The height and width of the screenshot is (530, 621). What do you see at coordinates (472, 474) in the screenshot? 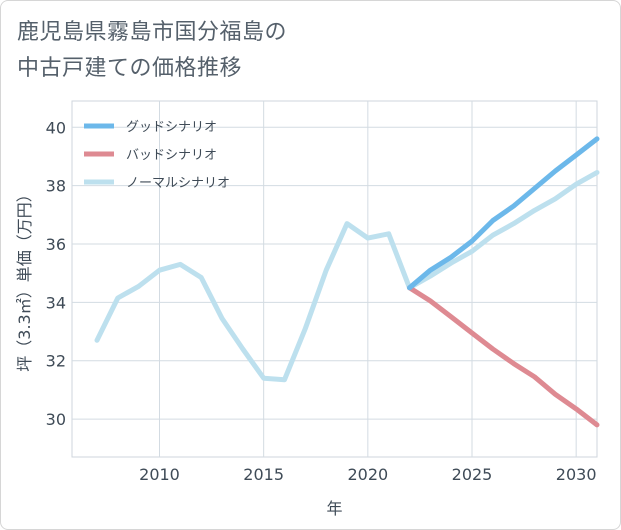
I see `x-tick-label: 2025` at bounding box center [472, 474].